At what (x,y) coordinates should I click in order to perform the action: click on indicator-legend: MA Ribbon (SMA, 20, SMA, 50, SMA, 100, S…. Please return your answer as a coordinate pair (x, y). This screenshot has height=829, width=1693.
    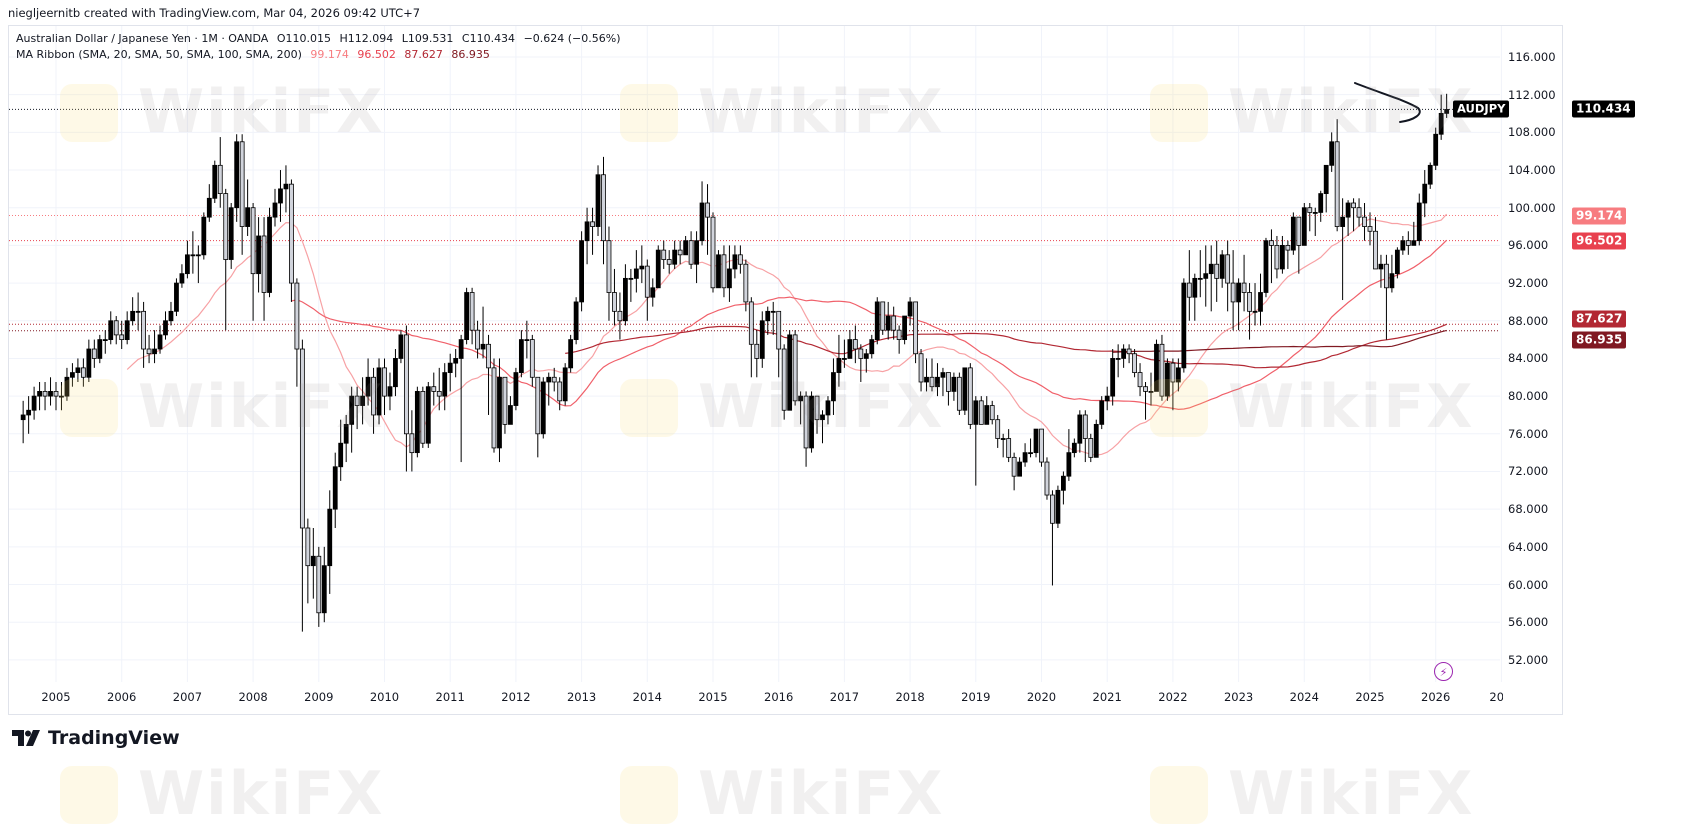
    Looking at the image, I should click on (255, 54).